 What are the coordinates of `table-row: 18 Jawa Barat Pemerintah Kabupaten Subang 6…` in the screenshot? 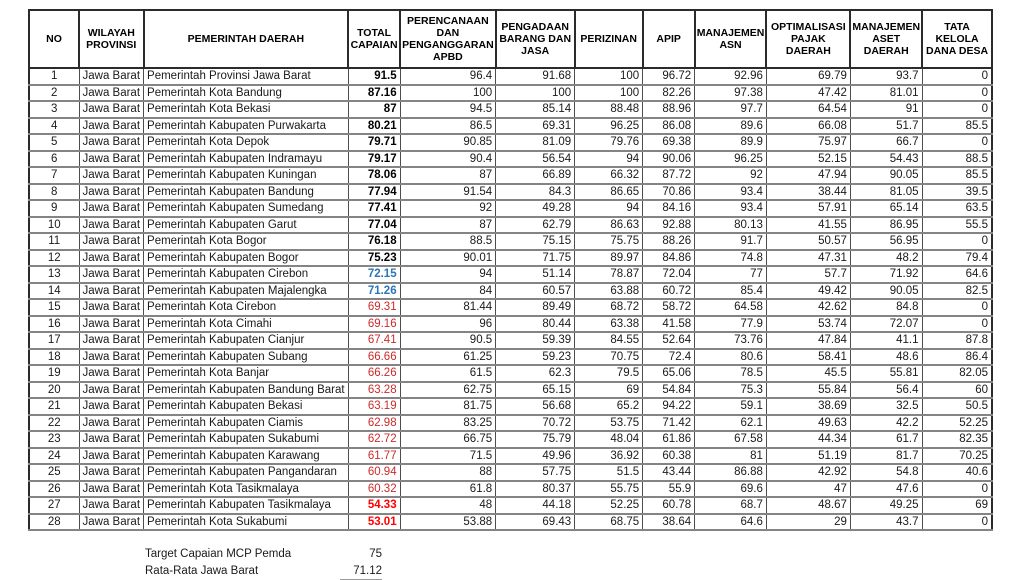 It's located at (510, 356).